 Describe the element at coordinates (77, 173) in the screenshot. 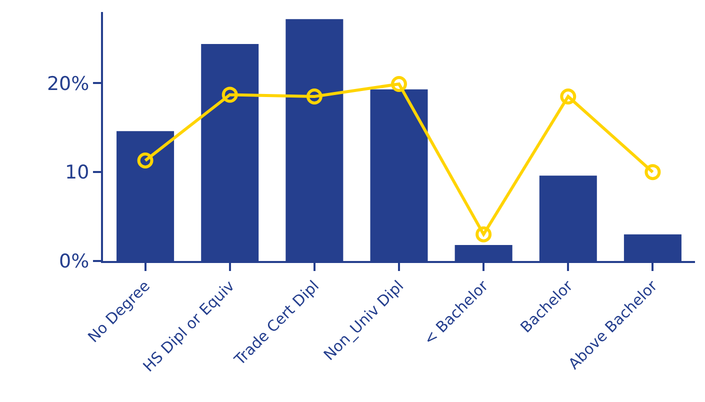

I see `y-tick-label: 10` at that location.